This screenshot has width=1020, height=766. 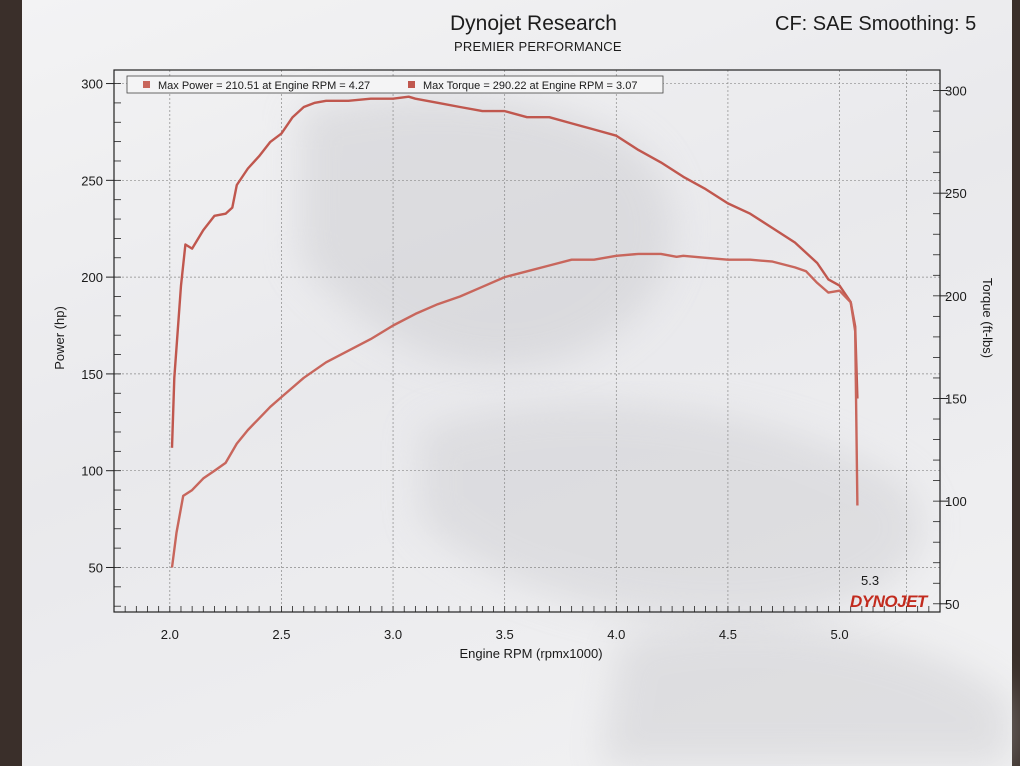 I want to click on x-tick-label: 3.0, so click(x=393, y=634).